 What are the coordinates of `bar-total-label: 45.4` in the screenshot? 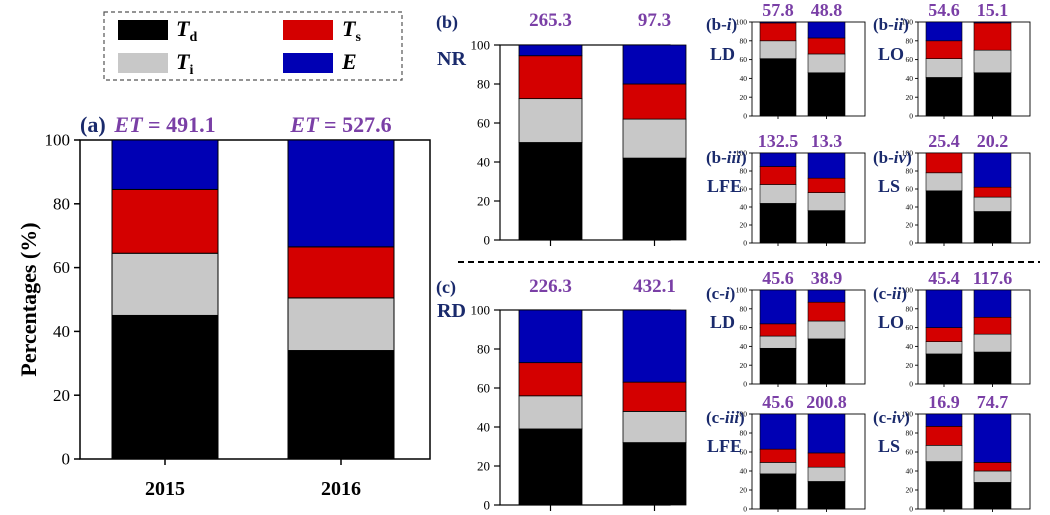 It's located at (944, 278).